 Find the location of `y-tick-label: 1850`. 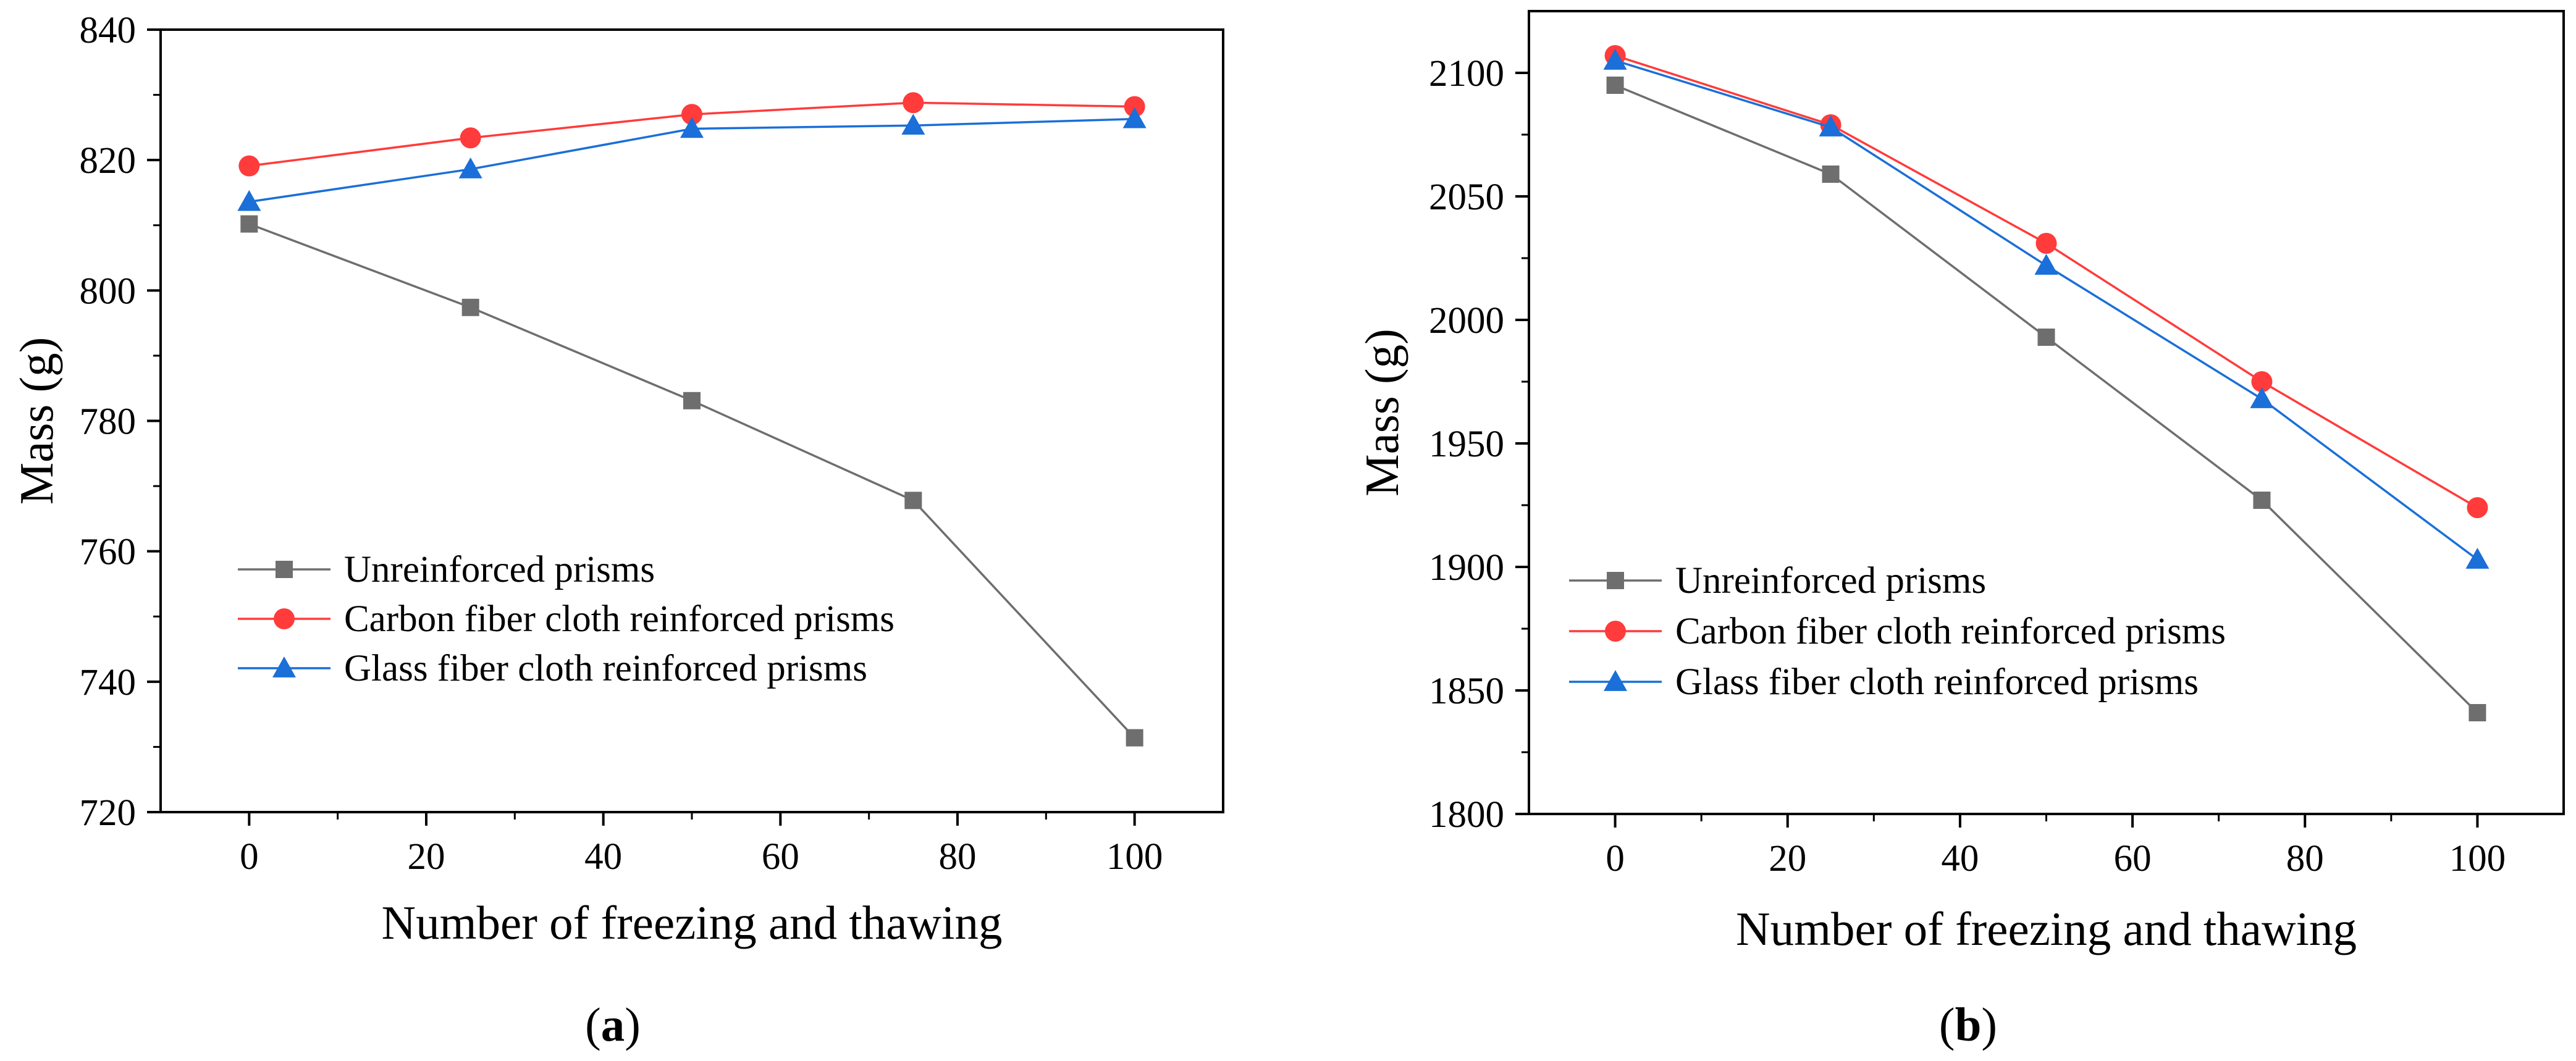

y-tick-label: 1850 is located at coordinates (1466, 691).